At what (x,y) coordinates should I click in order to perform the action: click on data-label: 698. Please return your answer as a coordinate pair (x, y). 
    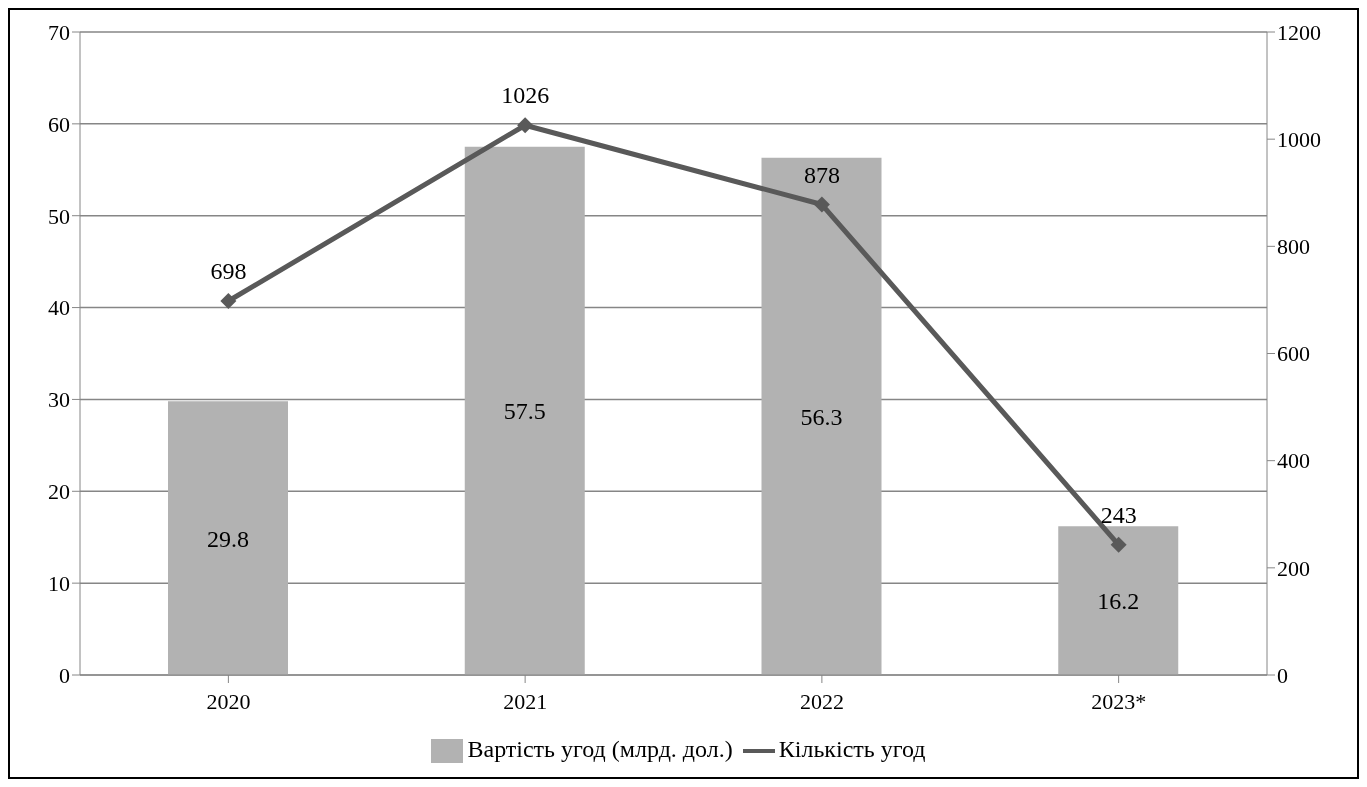
    Looking at the image, I should click on (228, 270).